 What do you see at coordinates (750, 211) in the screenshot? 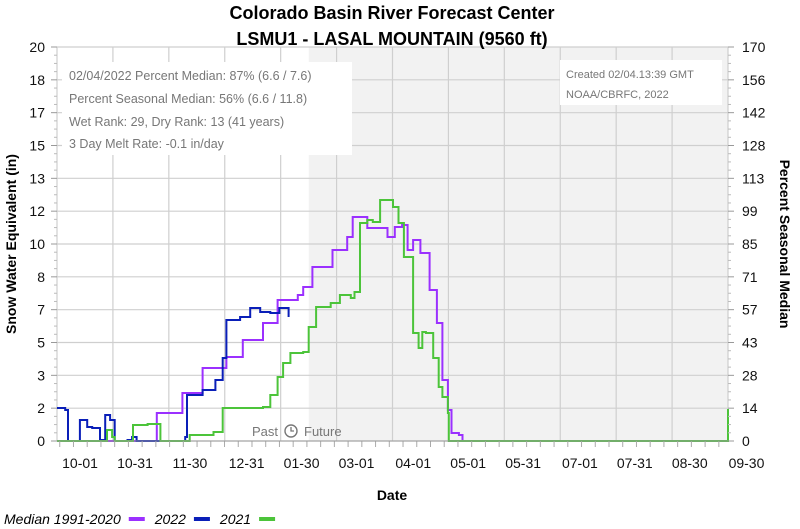
I see `y-right-tick-label: 99` at bounding box center [750, 211].